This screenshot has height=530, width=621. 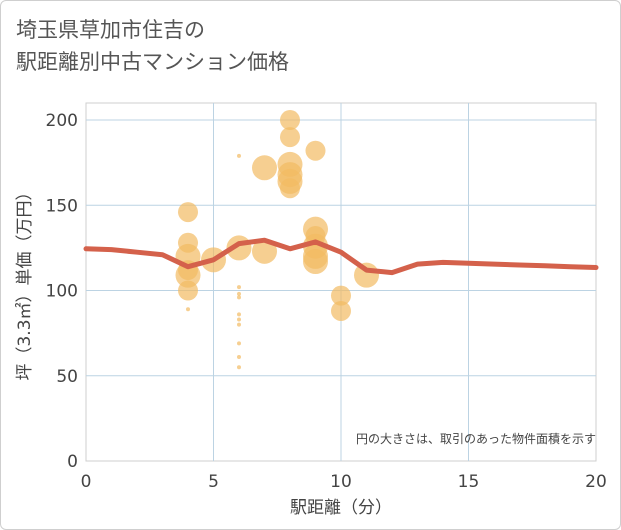 What do you see at coordinates (62, 206) in the screenshot?
I see `y-tick-label: 150` at bounding box center [62, 206].